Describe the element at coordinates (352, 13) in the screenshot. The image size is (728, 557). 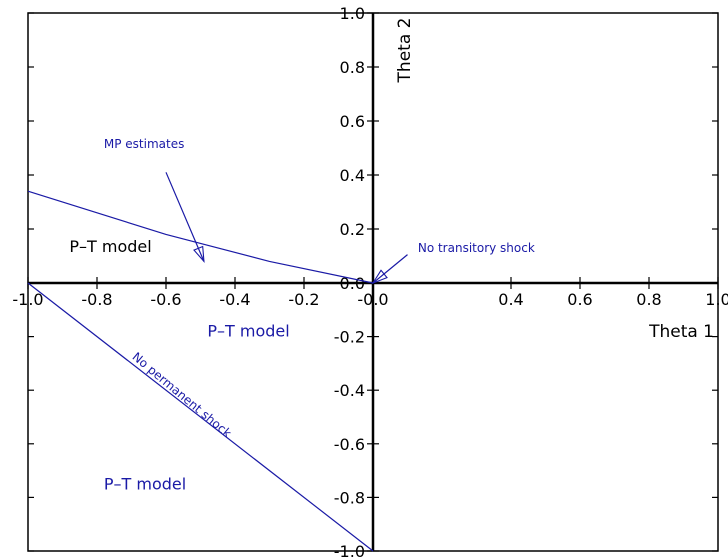
I see `y-tick-label: 1.0` at that location.